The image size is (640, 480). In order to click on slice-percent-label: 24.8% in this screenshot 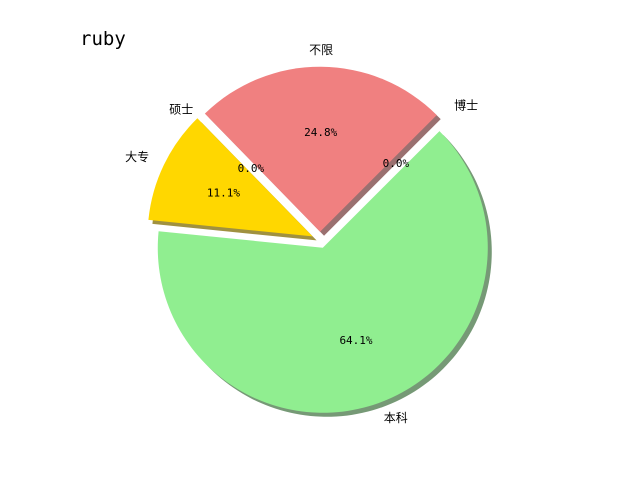, I will do `click(320, 132)`.